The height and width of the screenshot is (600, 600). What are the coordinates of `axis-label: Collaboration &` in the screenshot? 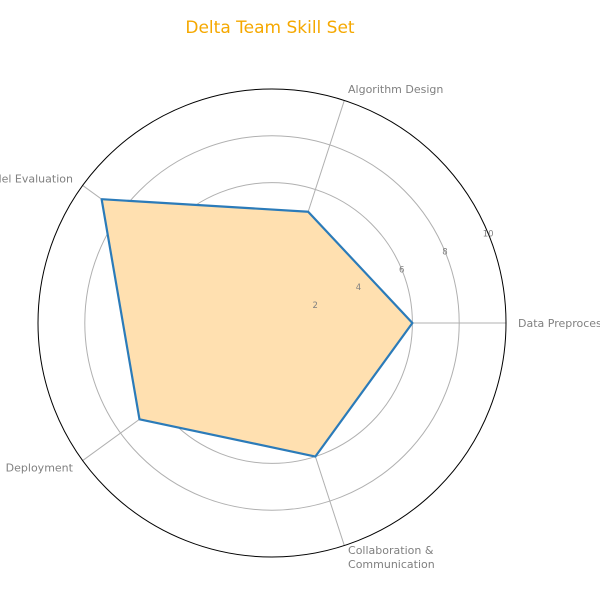 It's located at (391, 550).